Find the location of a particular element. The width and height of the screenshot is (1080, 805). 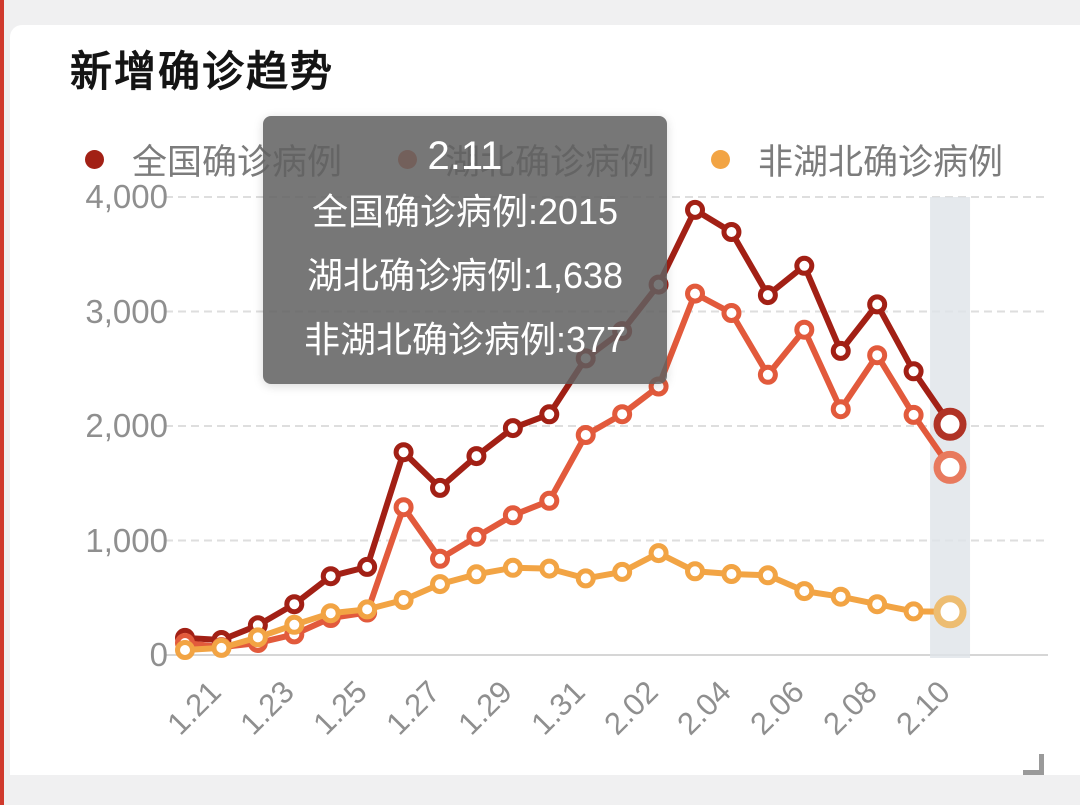

page-title: 新增确诊趋势 is located at coordinates (202, 71).